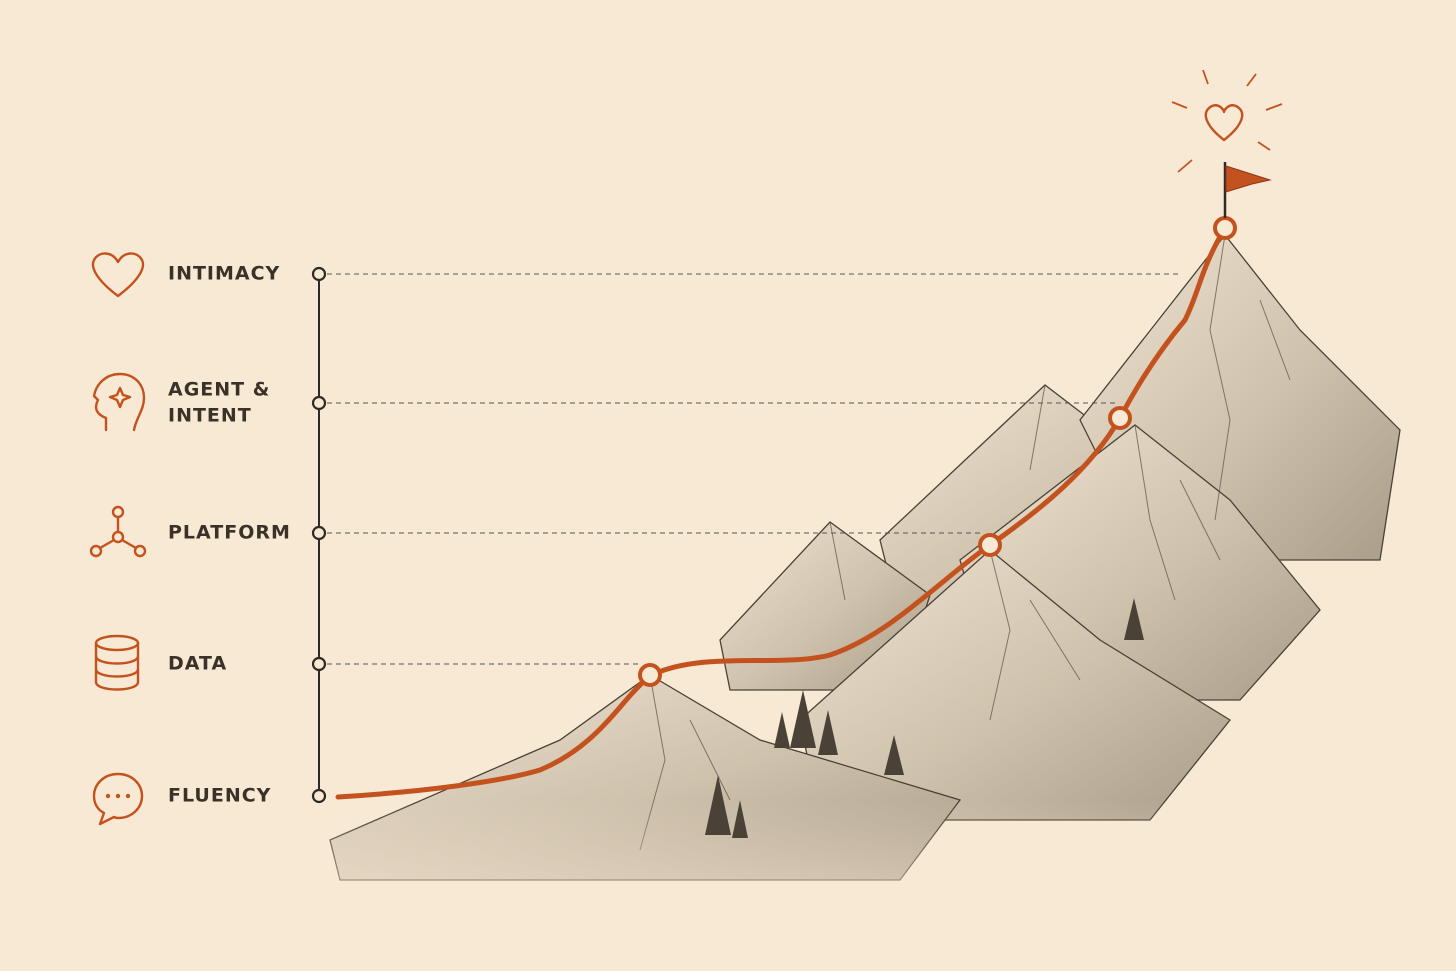  I want to click on summit, so click(1227, 143).